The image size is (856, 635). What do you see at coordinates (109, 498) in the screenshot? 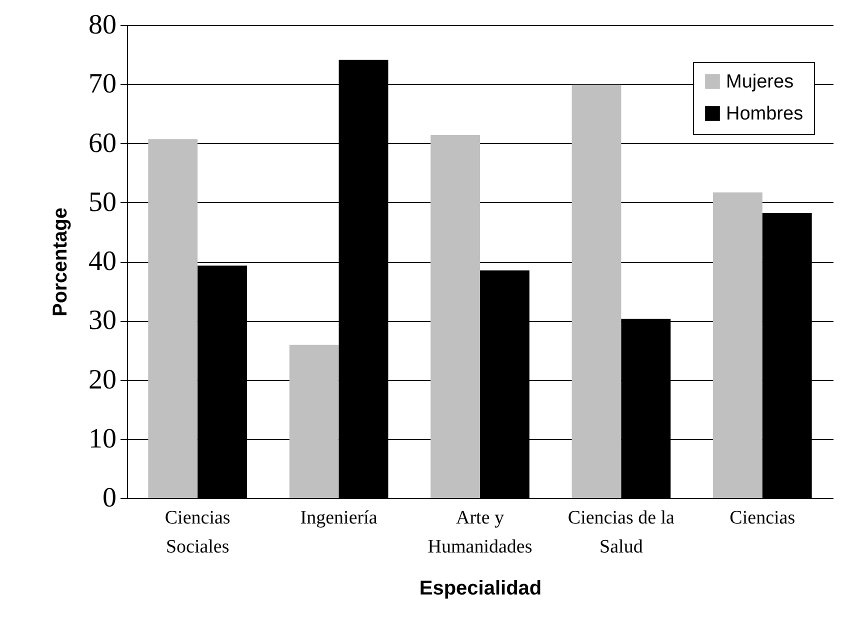
I see `y-tick-label: 0` at bounding box center [109, 498].